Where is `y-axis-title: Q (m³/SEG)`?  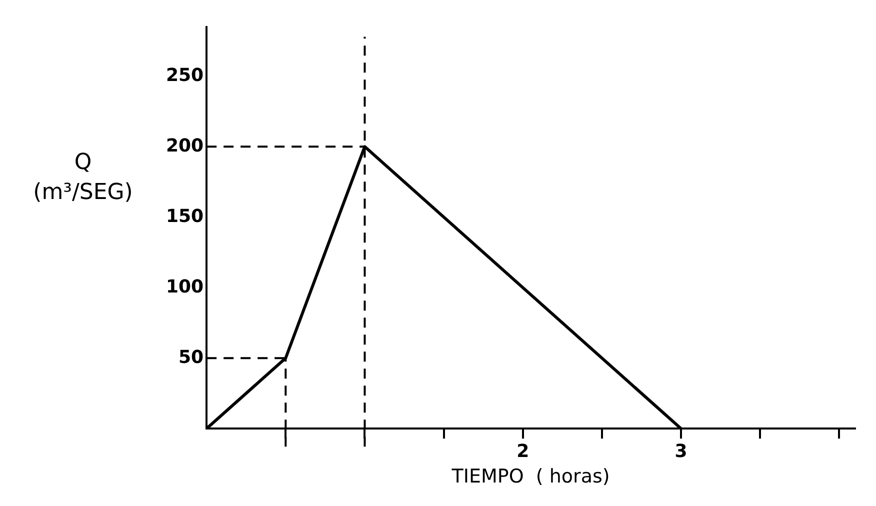
y-axis-title: Q (m³/SEG) is located at coordinates (83, 178).